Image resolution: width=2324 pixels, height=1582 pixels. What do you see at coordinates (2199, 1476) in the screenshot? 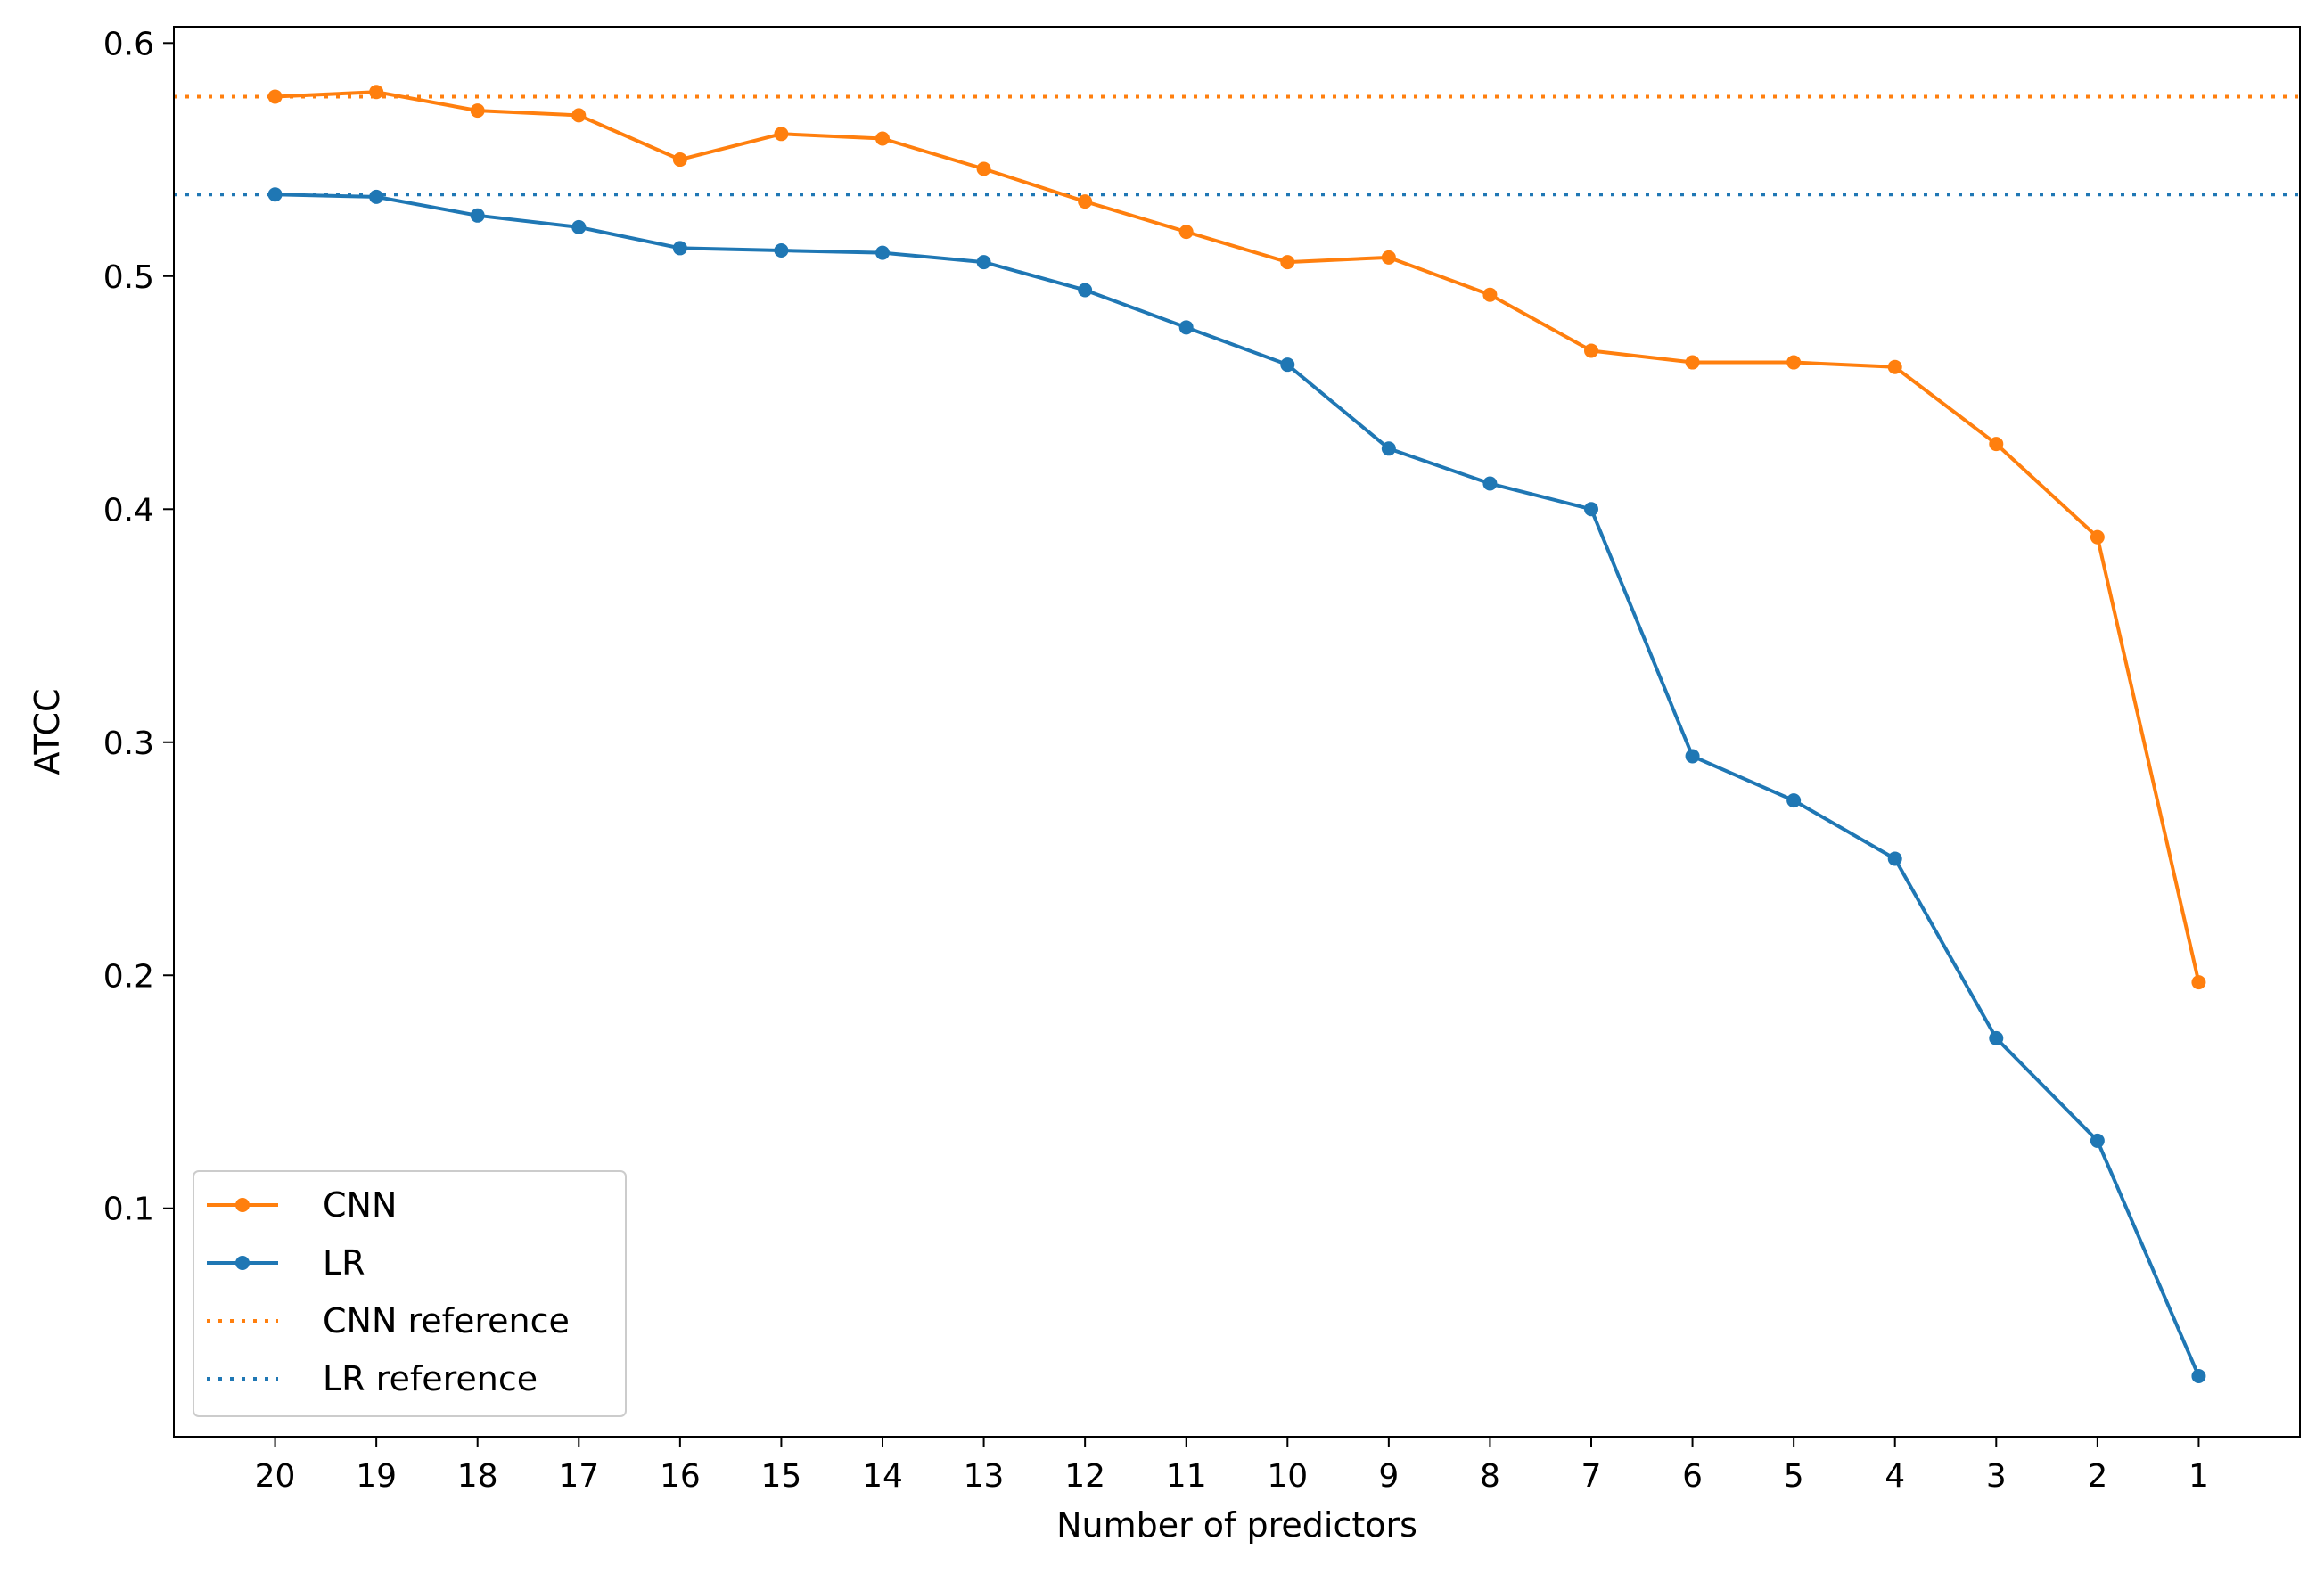
I see `x-tick-label: 1` at bounding box center [2199, 1476].